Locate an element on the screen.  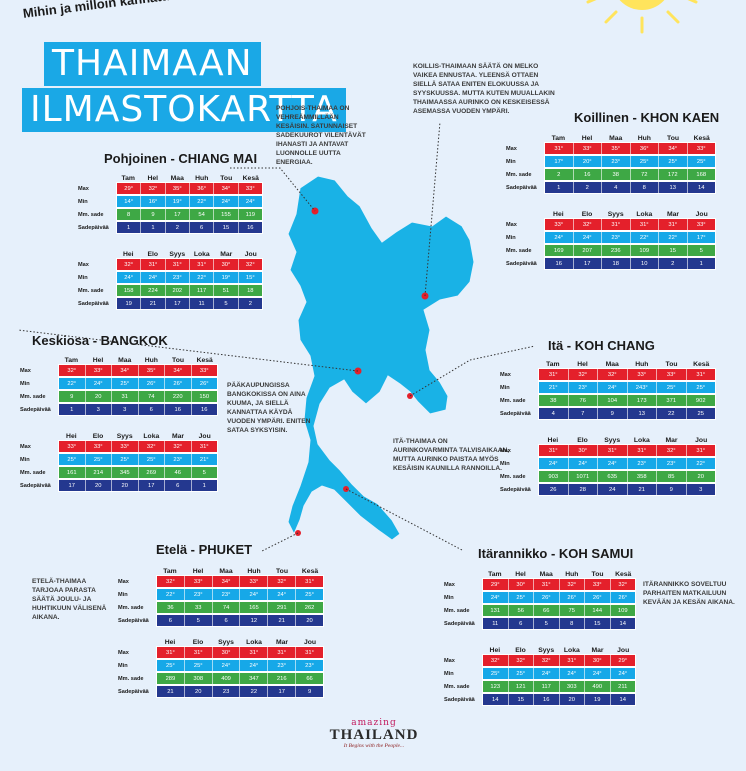
table-cell: 902 is located at coordinates (700, 400).